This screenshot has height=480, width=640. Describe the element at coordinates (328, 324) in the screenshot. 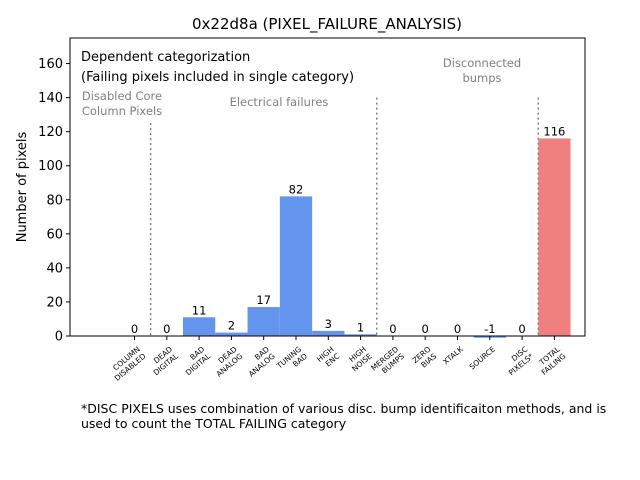

I see `bar-value-label: 3` at that location.